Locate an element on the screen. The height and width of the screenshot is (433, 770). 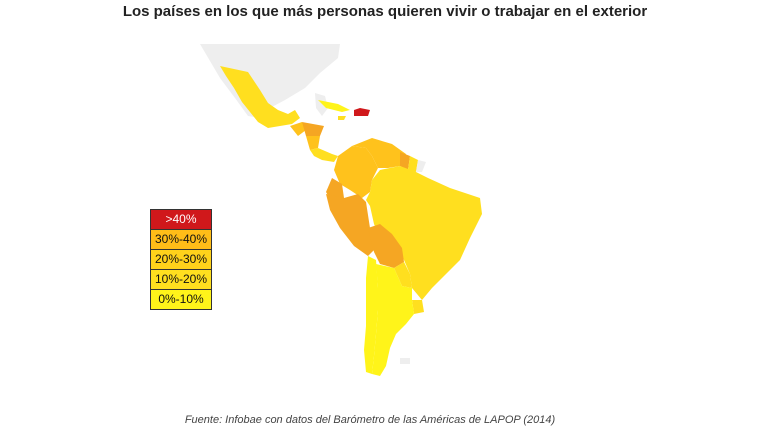
region-peru is located at coordinates (351, 225).